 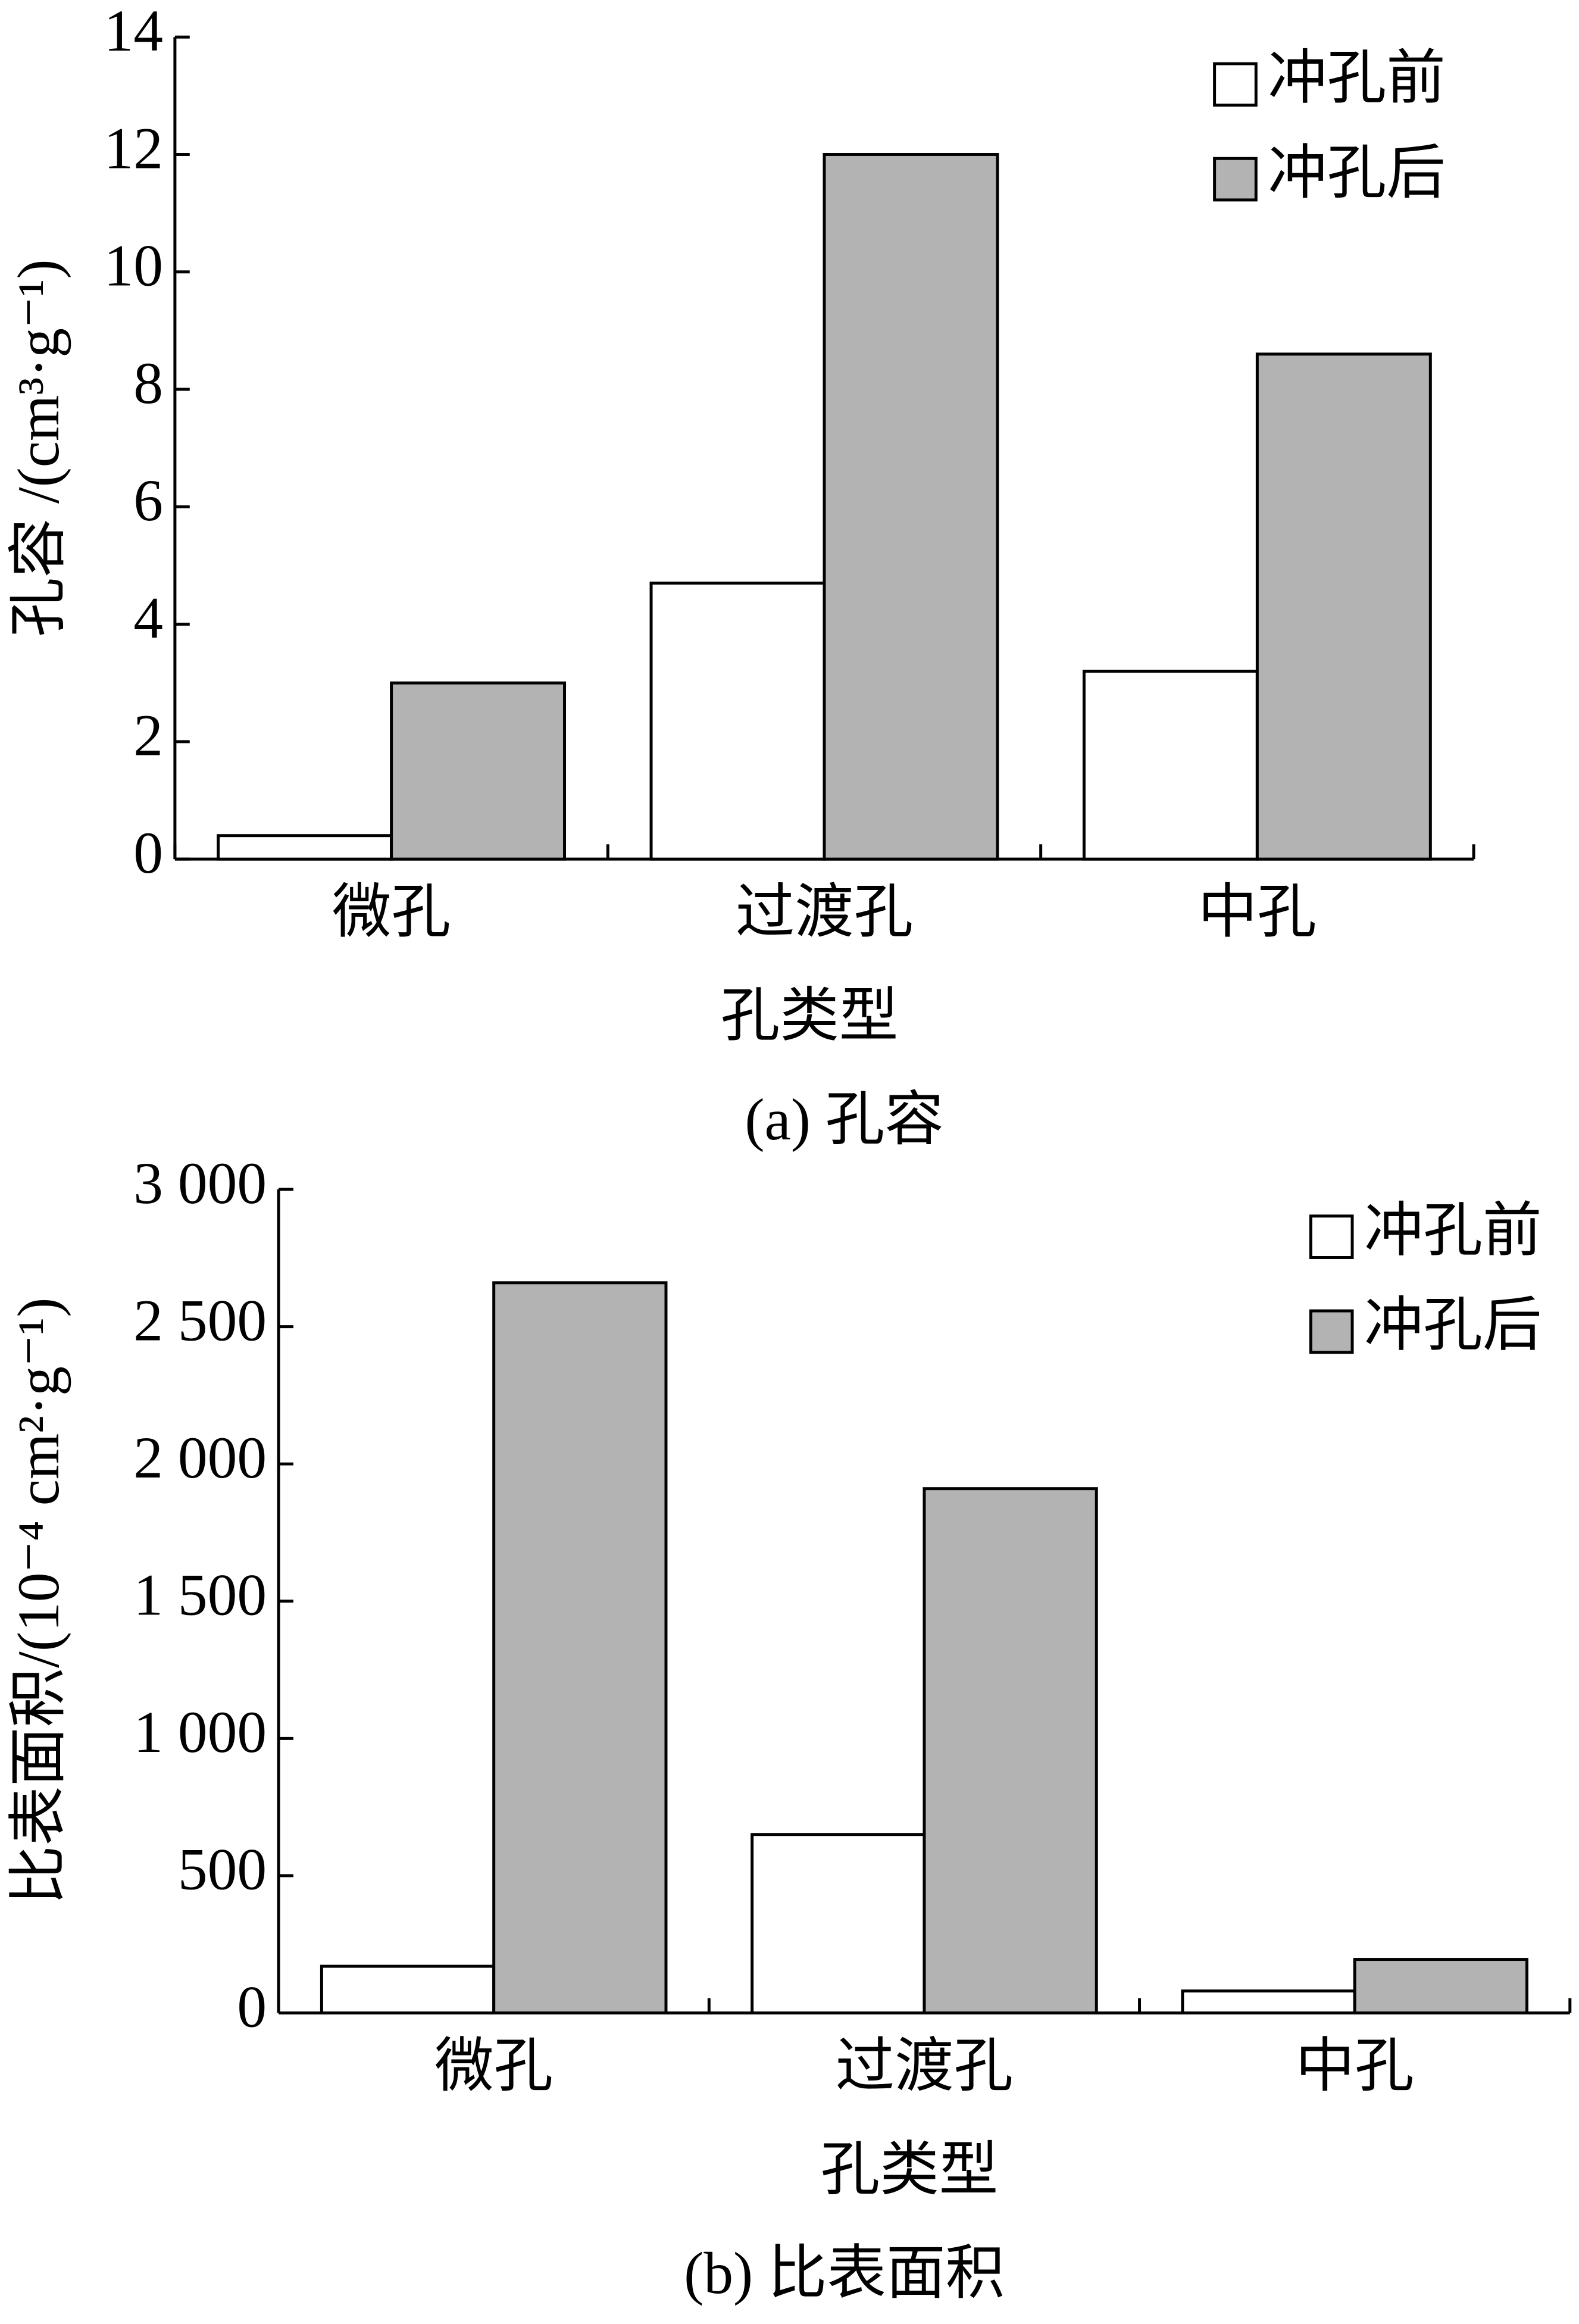 What do you see at coordinates (200, 1320) in the screenshot?
I see `y-tick-label: 2 500` at bounding box center [200, 1320].